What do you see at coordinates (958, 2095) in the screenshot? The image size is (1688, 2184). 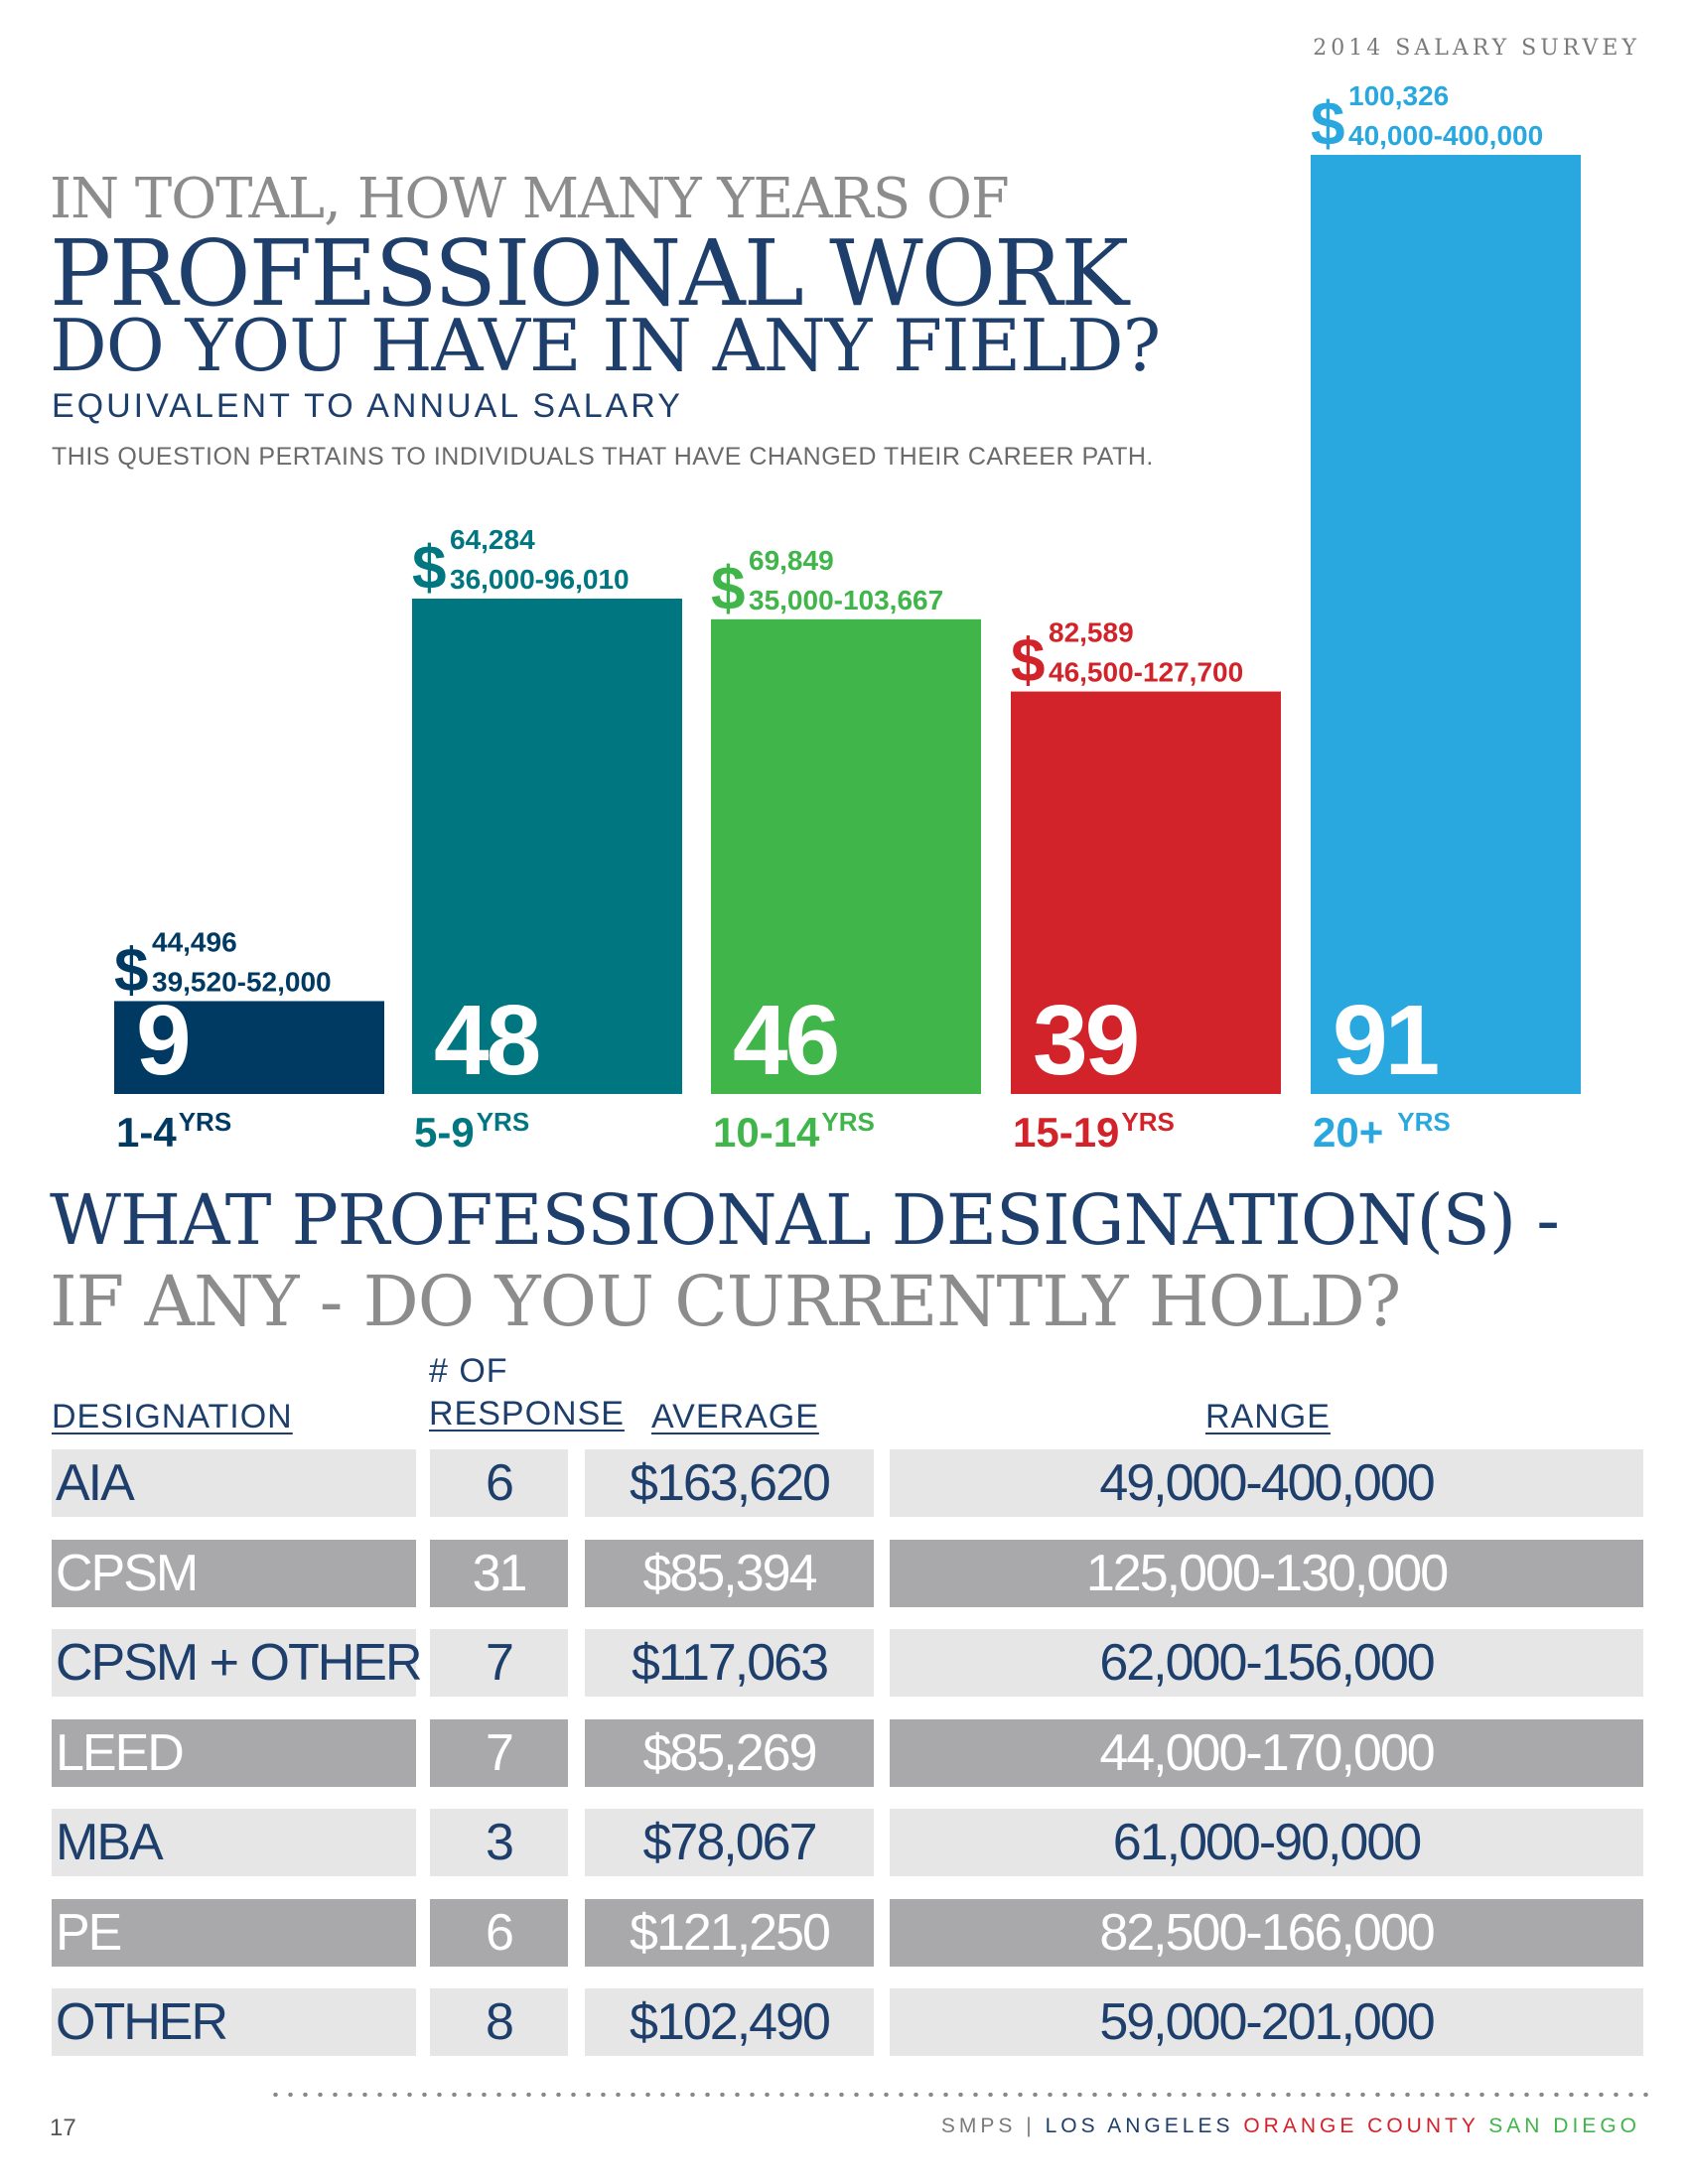 I see `footer-dotted-rule` at bounding box center [958, 2095].